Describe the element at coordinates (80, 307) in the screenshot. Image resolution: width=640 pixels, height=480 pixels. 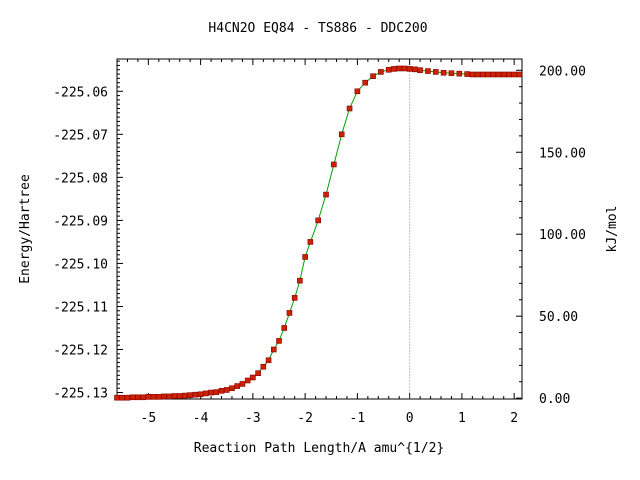
I see `y-tick-label: -225.11` at that location.